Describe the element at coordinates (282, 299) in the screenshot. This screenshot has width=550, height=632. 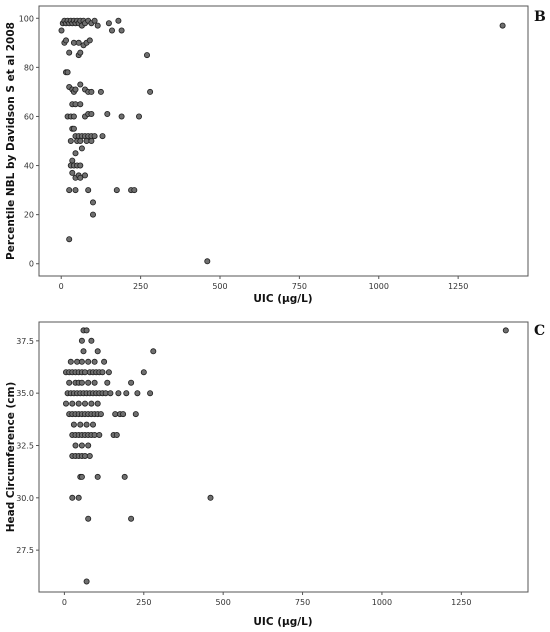
I see `panel-b-x-axis-title: UIC (μg/L)` at that location.